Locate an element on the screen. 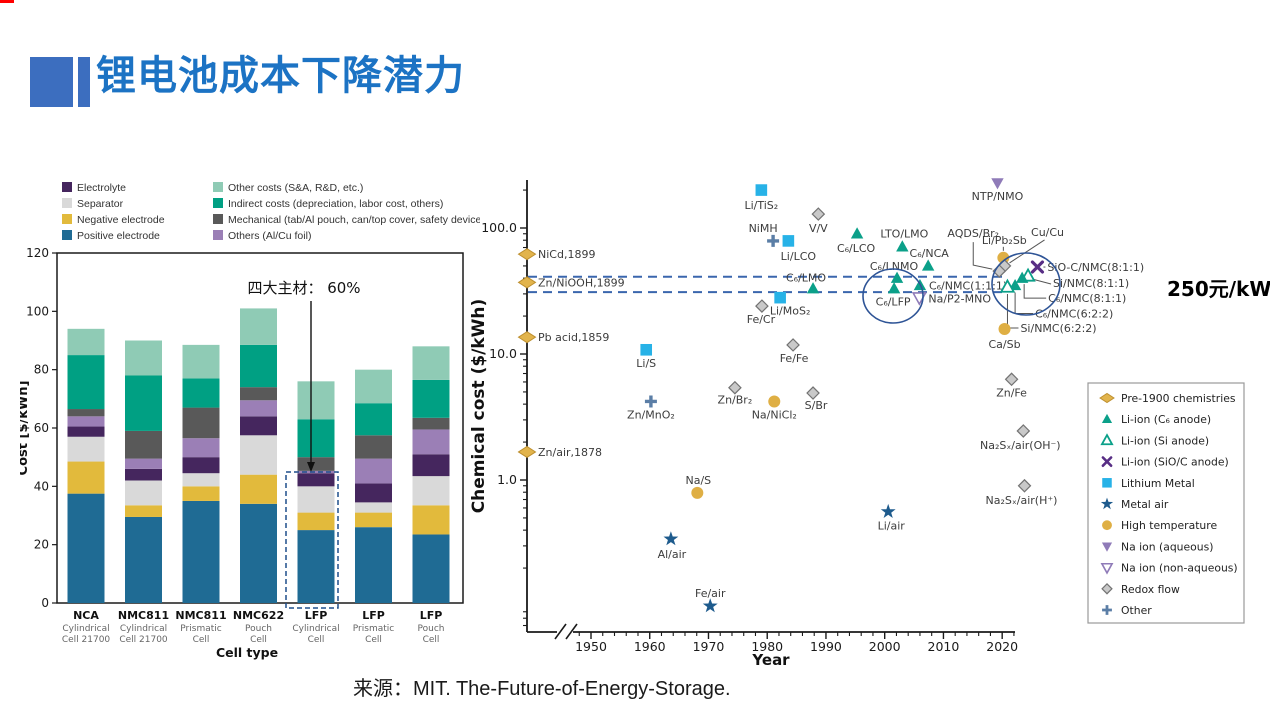 Image resolution: width=1280 pixels, height=720 pixels. scatter-point-V/V: V/V is located at coordinates (818, 221).